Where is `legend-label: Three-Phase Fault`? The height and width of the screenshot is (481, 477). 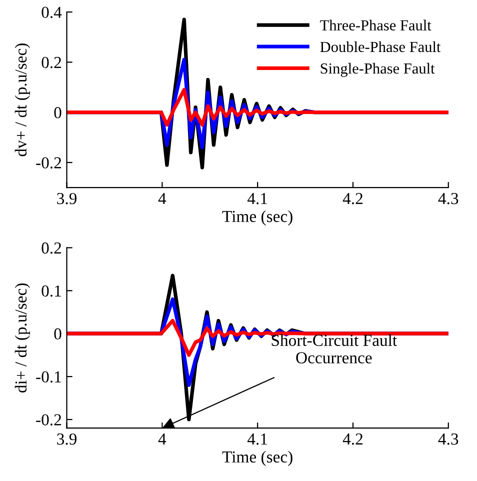
legend-label: Three-Phase Fault is located at coordinates (376, 25).